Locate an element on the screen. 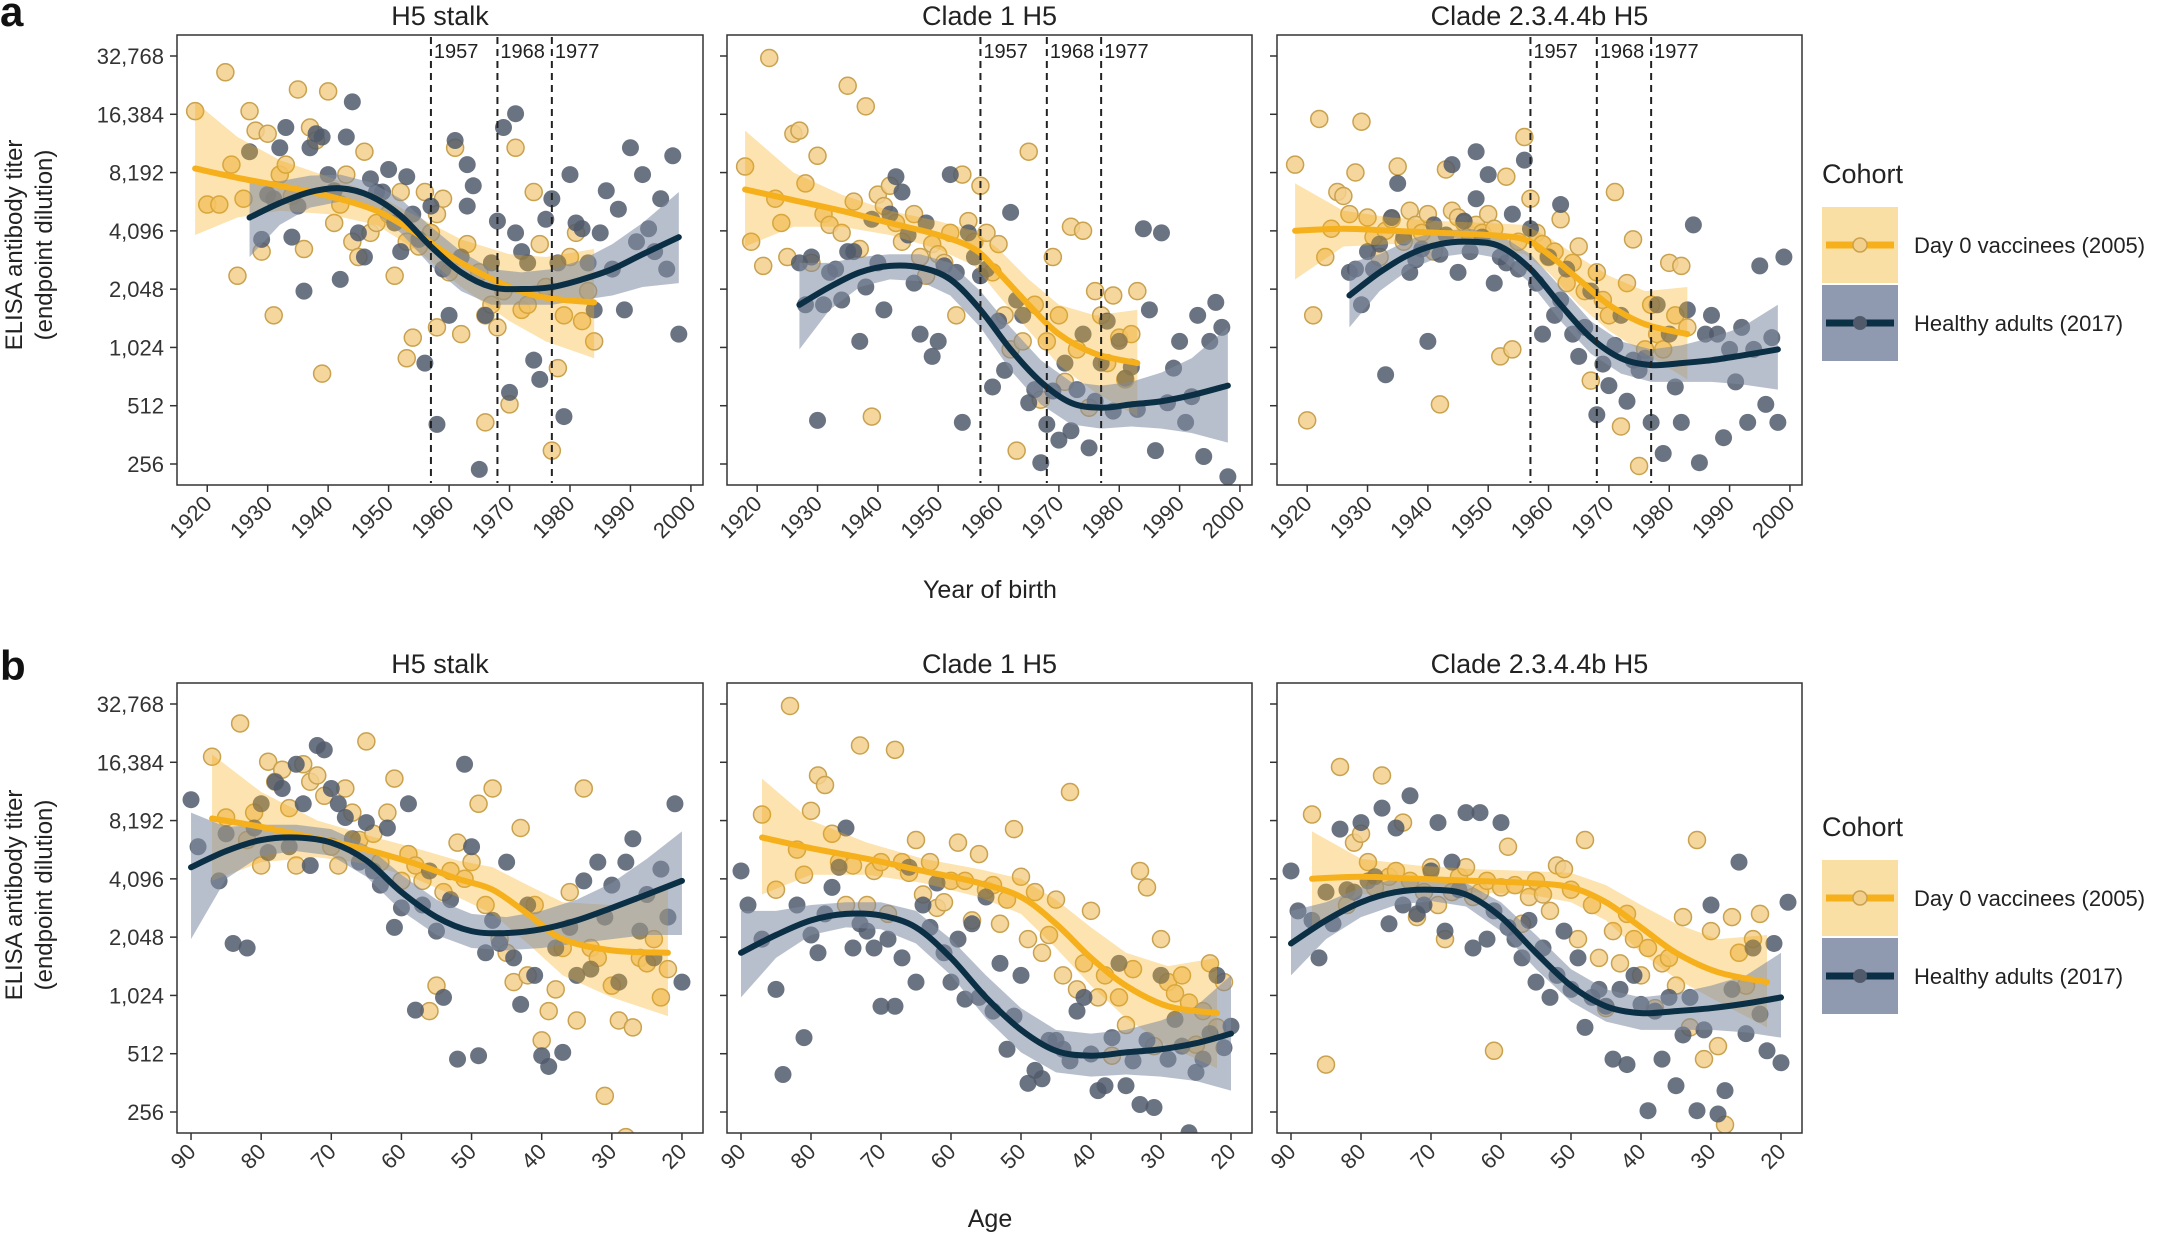  panel-b-label: b is located at coordinates (13, 665).